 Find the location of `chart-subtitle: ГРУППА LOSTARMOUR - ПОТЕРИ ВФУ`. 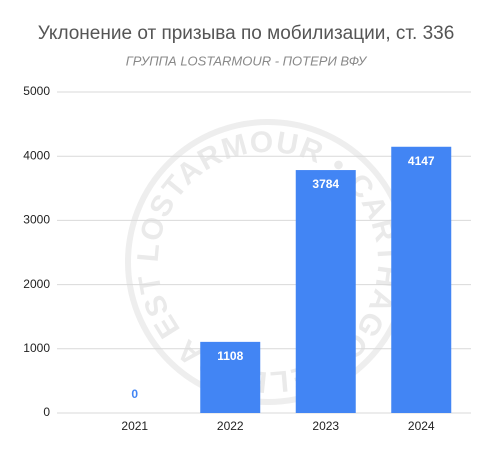

chart-subtitle: ГРУППА LOSTARMOUR - ПОТЕРИ ВФУ is located at coordinates (247, 60).